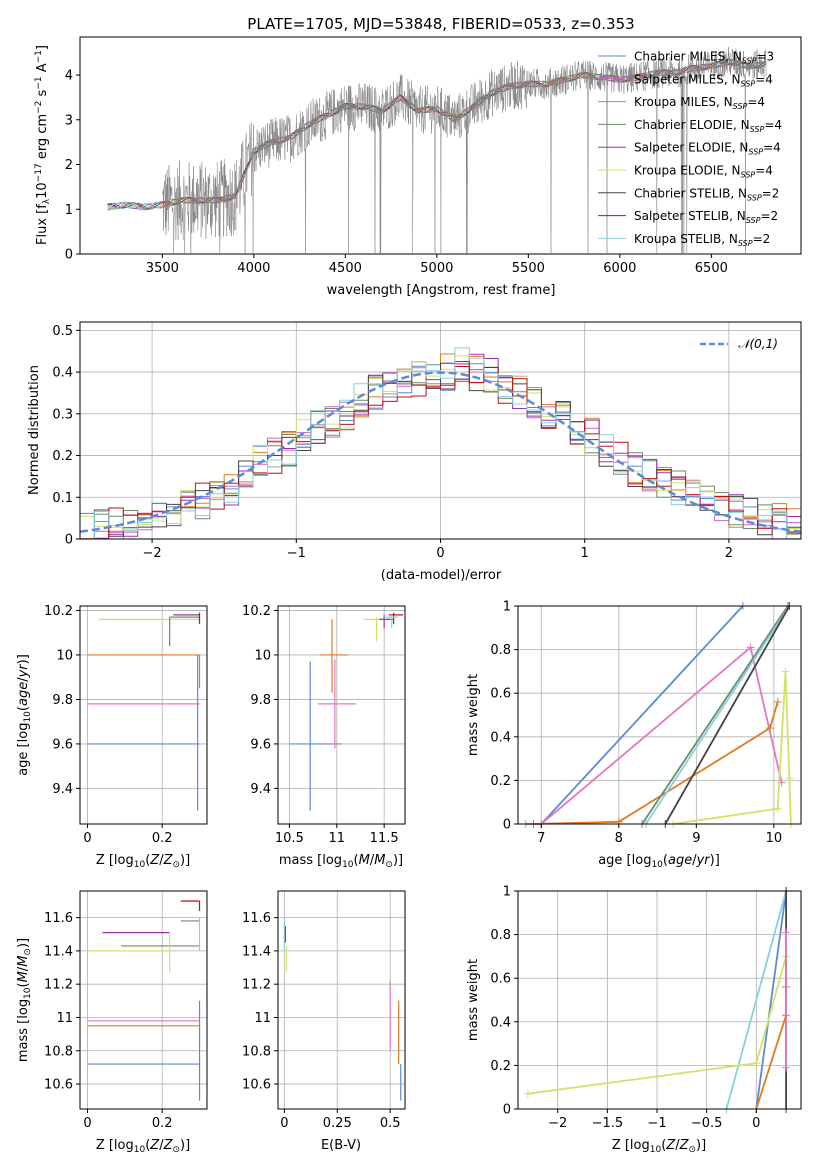 Image resolution: width=819 pixels, height=1170 pixels. I want to click on x-tick-label: 9, so click(696, 838).